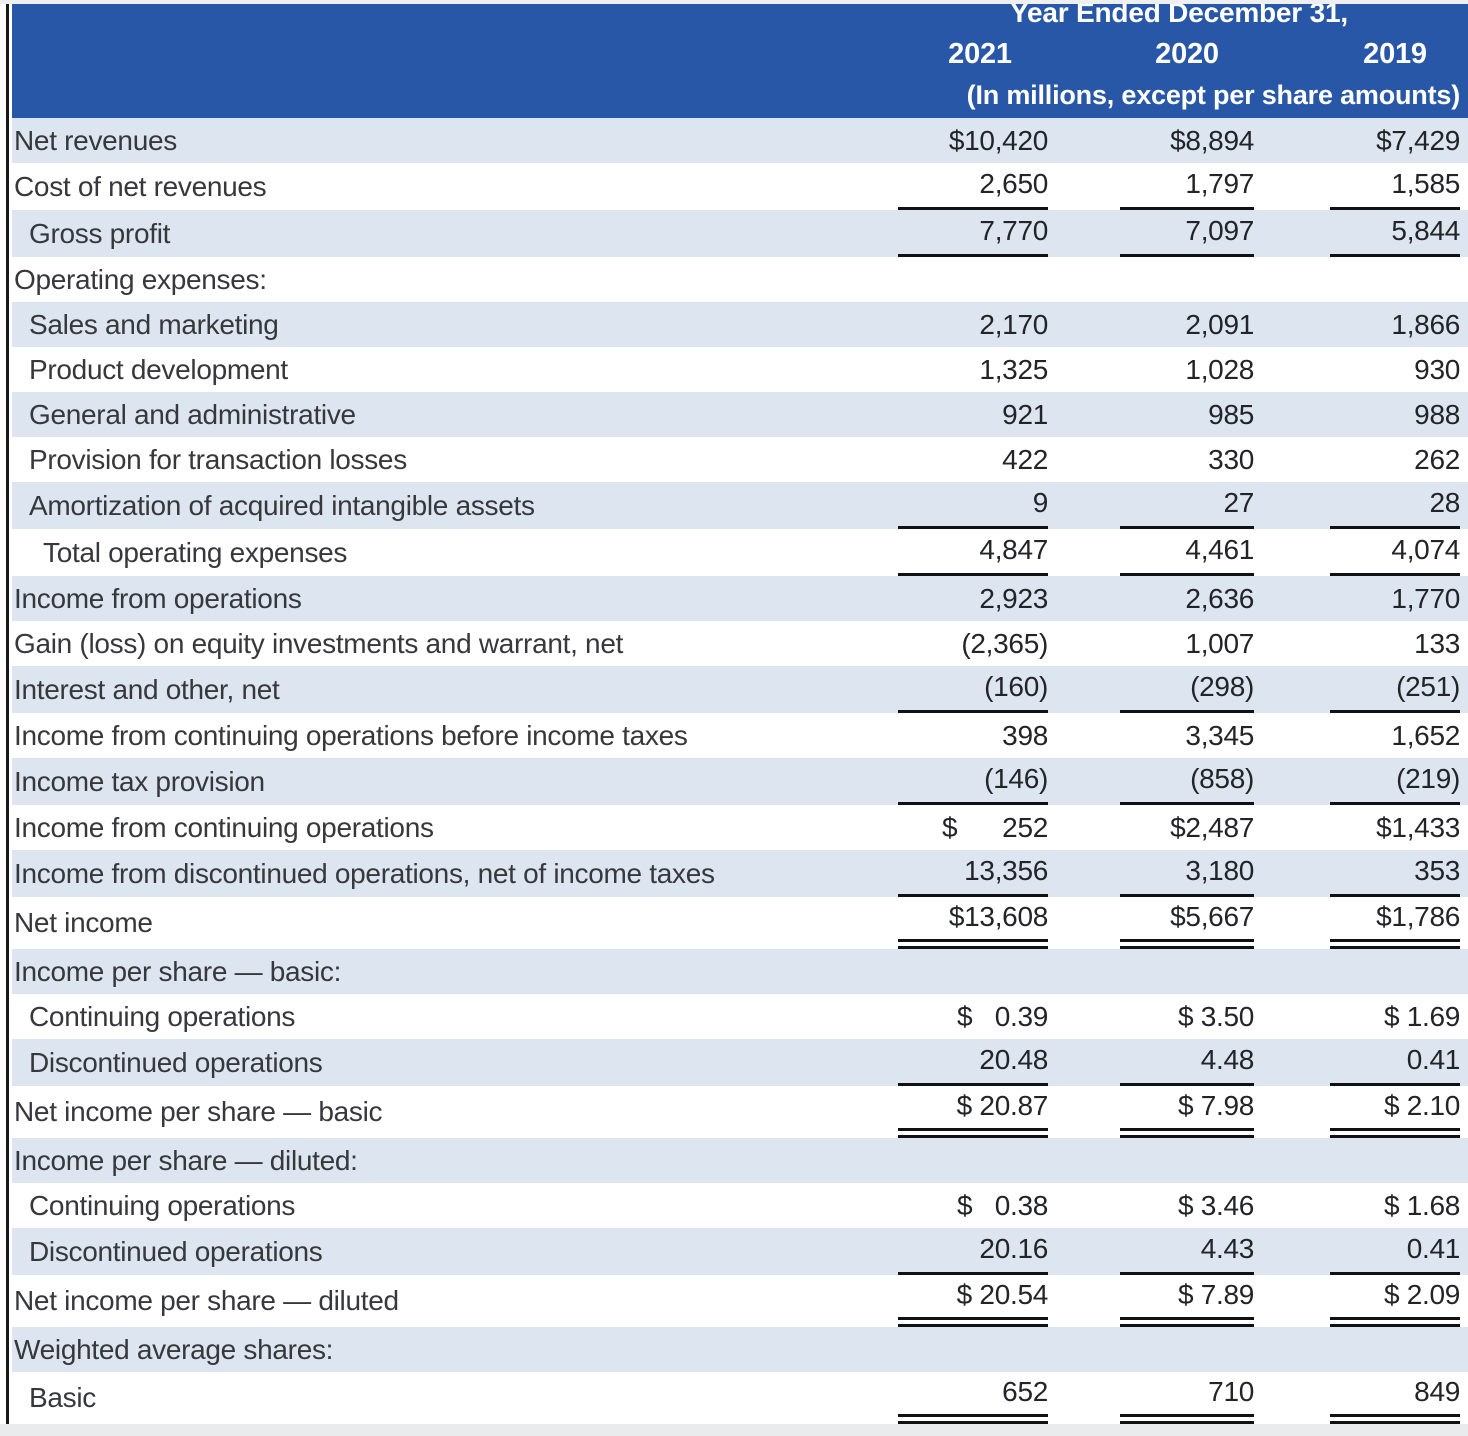 The image size is (1468, 1436). I want to click on value-2020: 2,091, so click(1219, 324).